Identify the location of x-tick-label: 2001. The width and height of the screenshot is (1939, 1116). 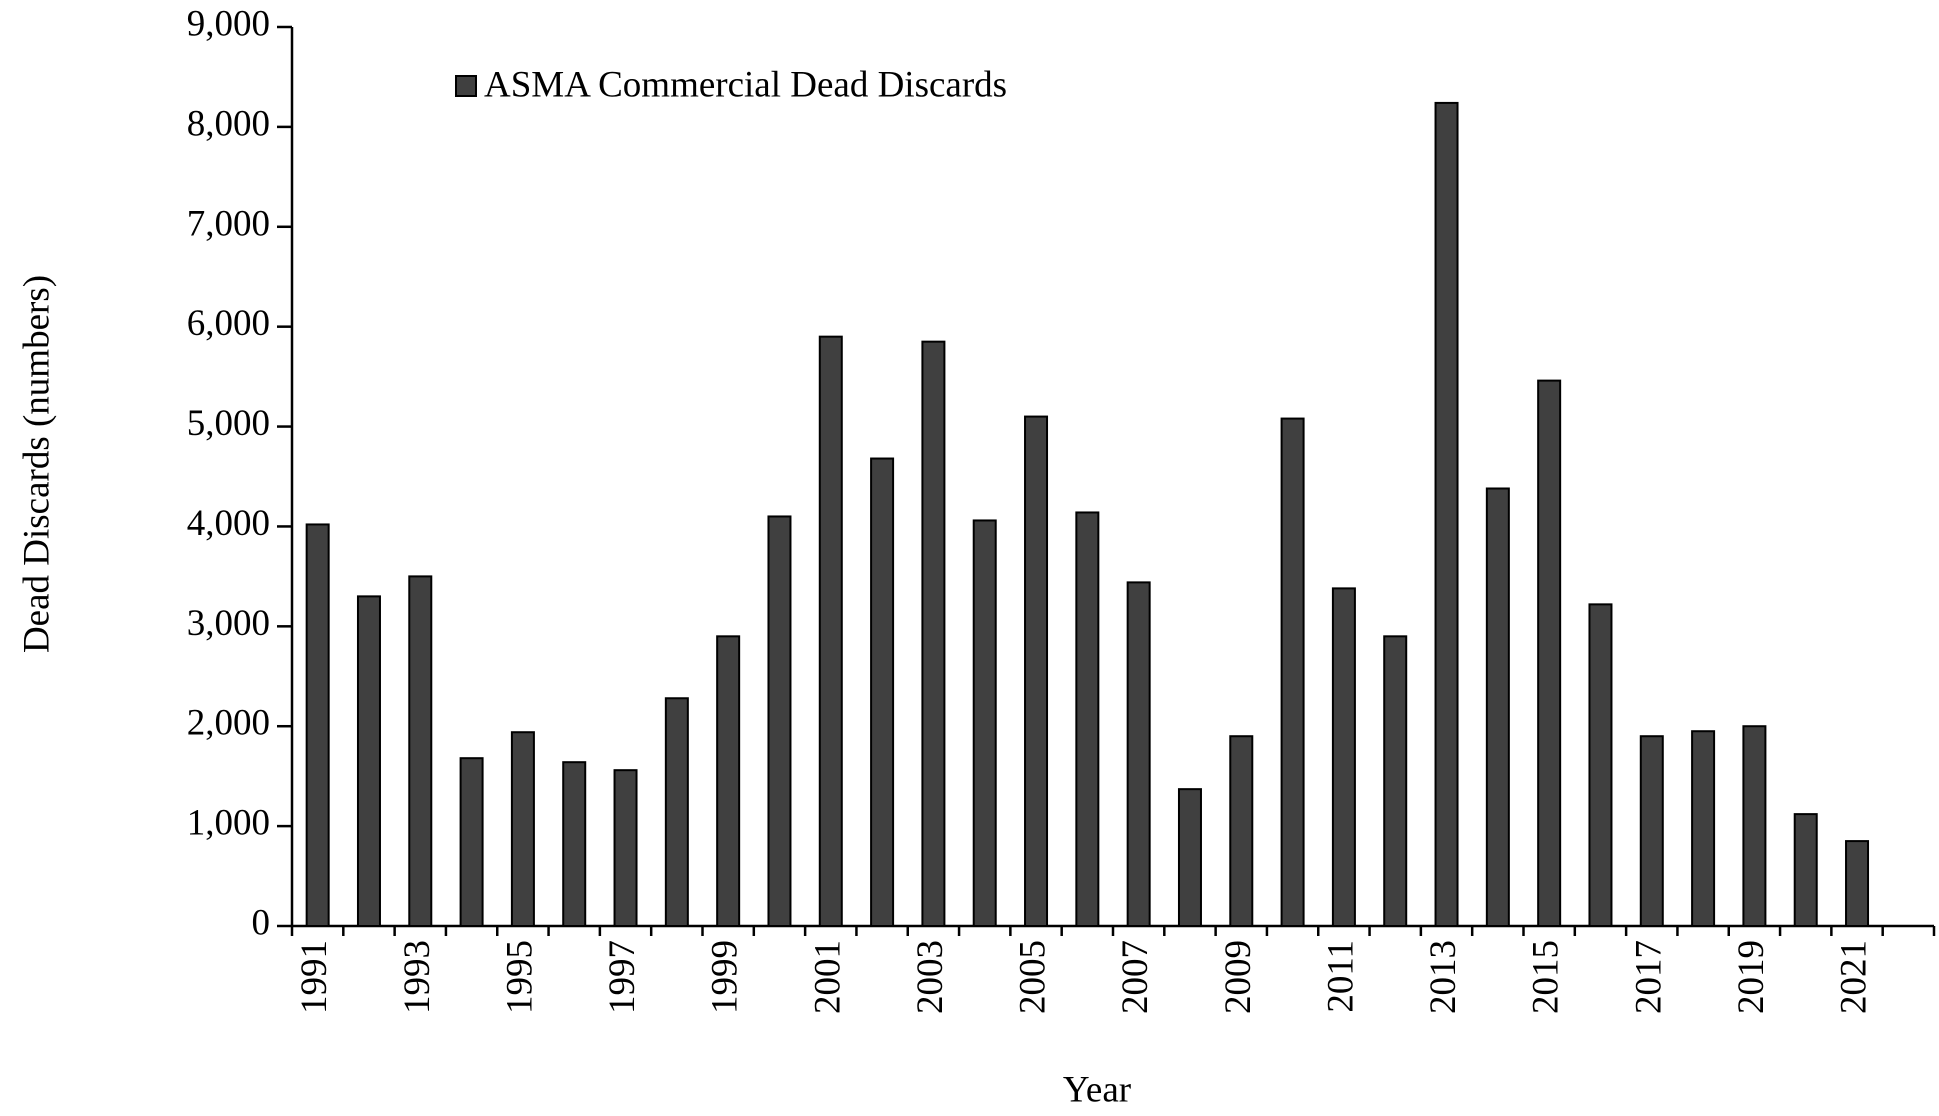
(827, 977).